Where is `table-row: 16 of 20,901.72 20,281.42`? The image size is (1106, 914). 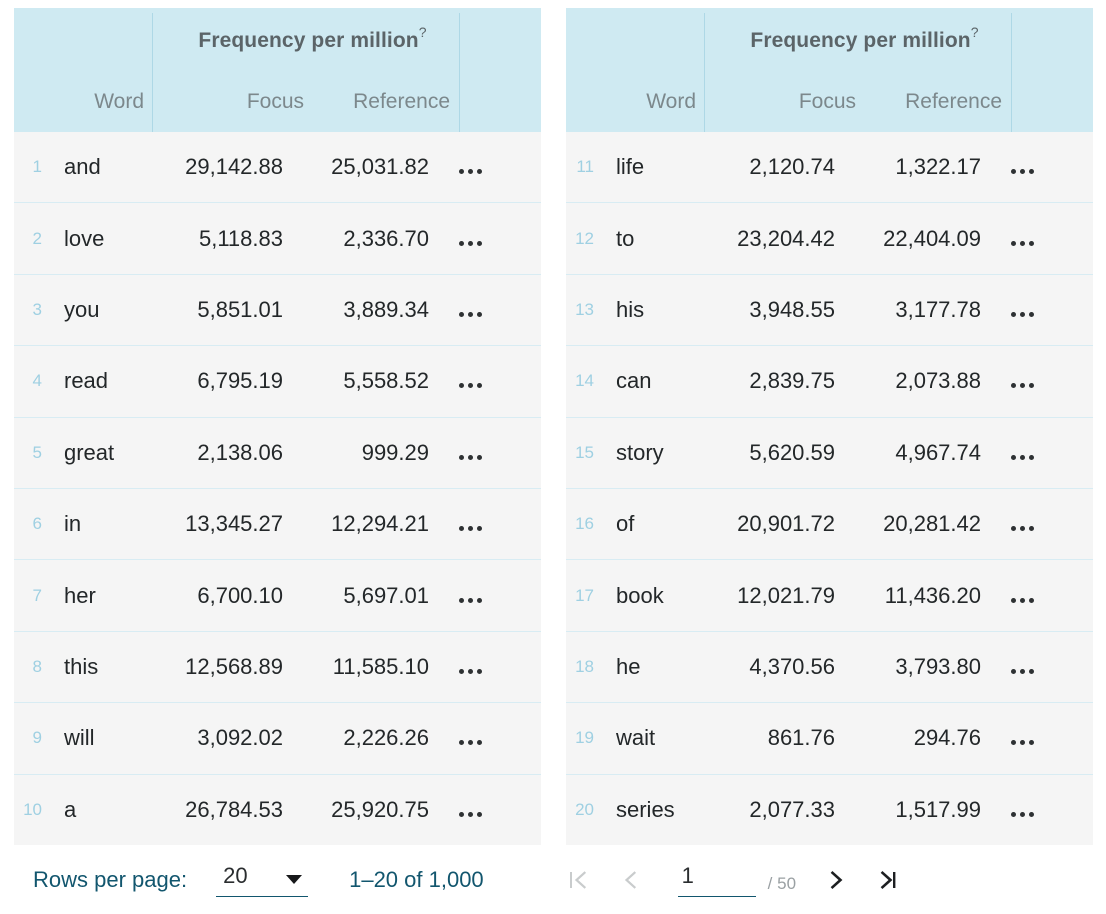 table-row: 16 of 20,901.72 20,281.42 is located at coordinates (829, 524).